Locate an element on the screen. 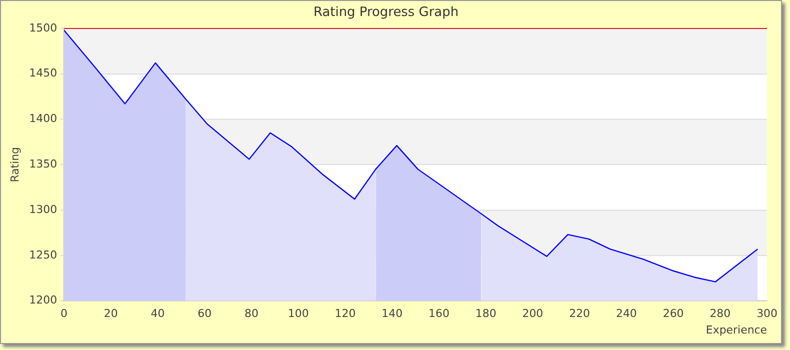  x-tick-label: 280 is located at coordinates (720, 313).